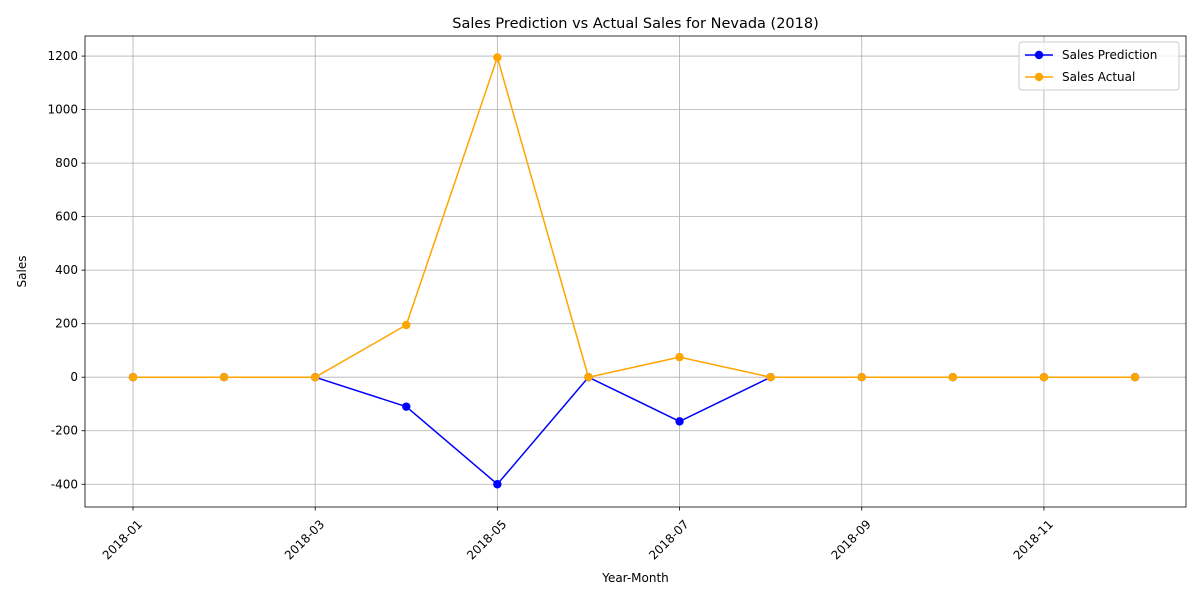  What do you see at coordinates (62, 56) in the screenshot?
I see `y-tick-label: 1200` at bounding box center [62, 56].